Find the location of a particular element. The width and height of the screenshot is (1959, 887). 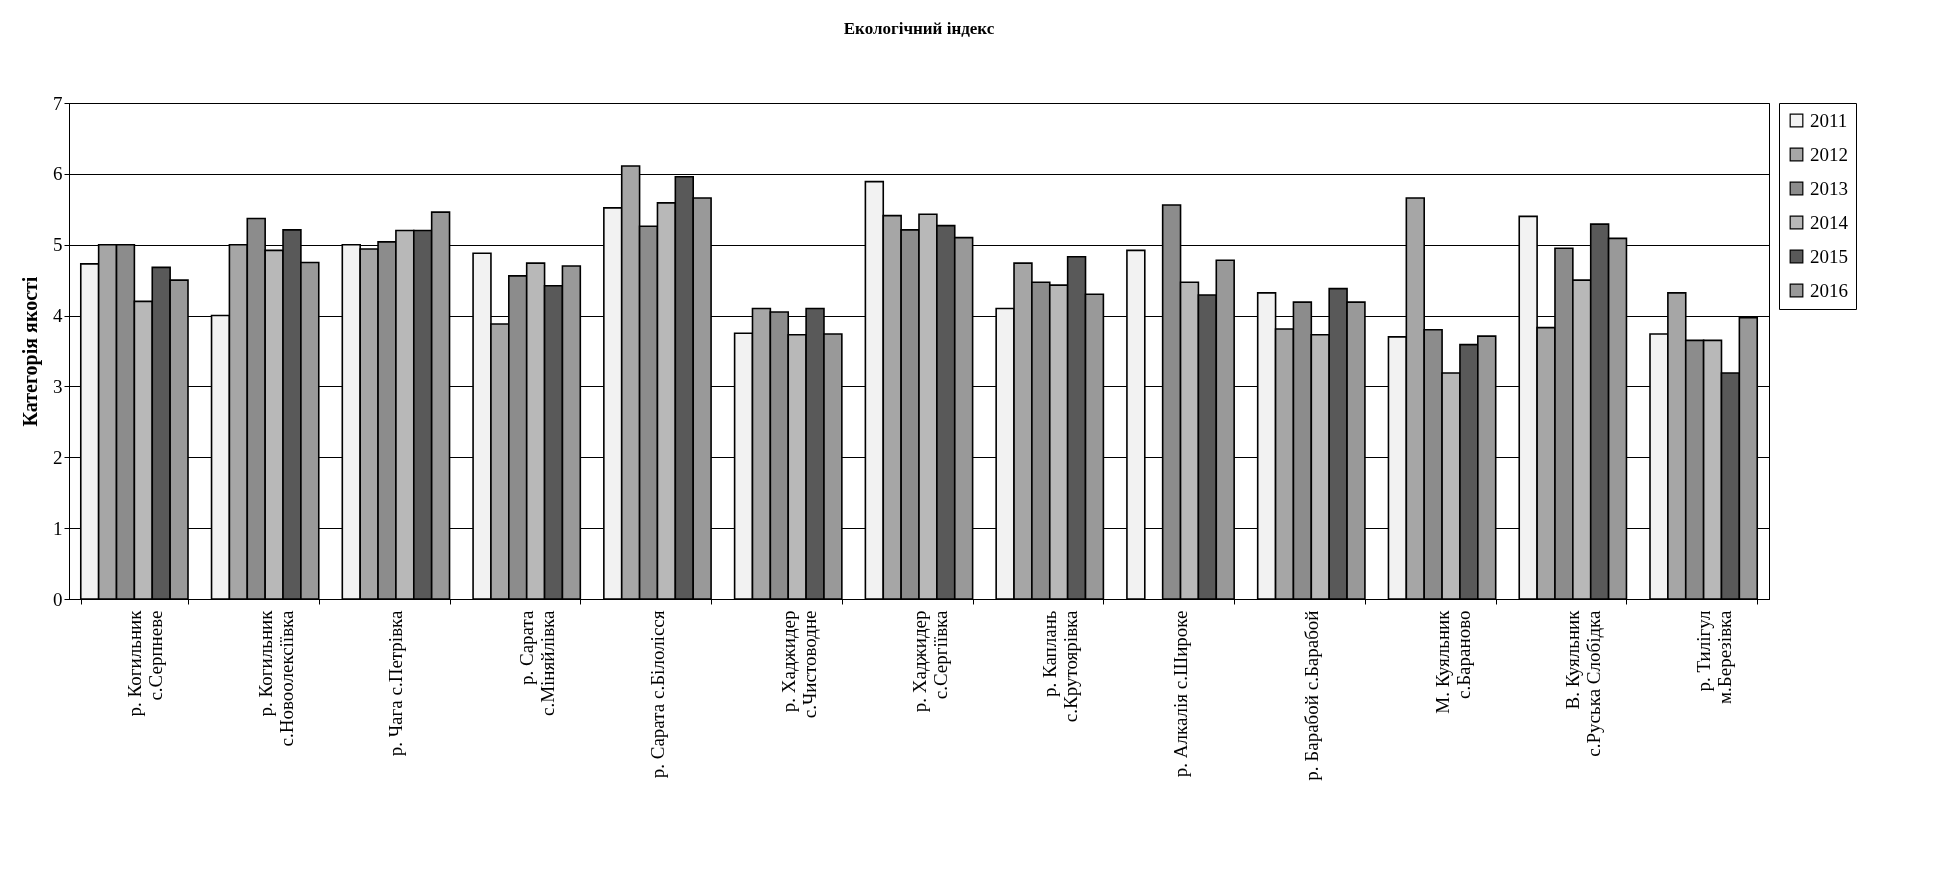

y-tick-label: 7 is located at coordinates (58, 103).